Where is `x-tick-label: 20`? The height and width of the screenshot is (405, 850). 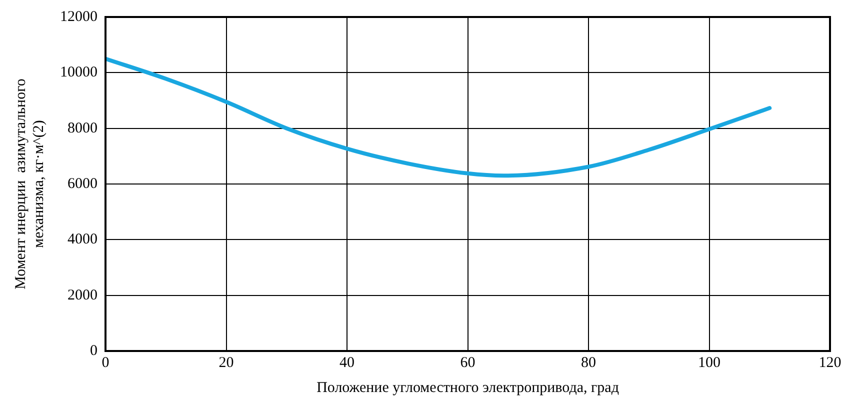
x-tick-label: 20 is located at coordinates (226, 362).